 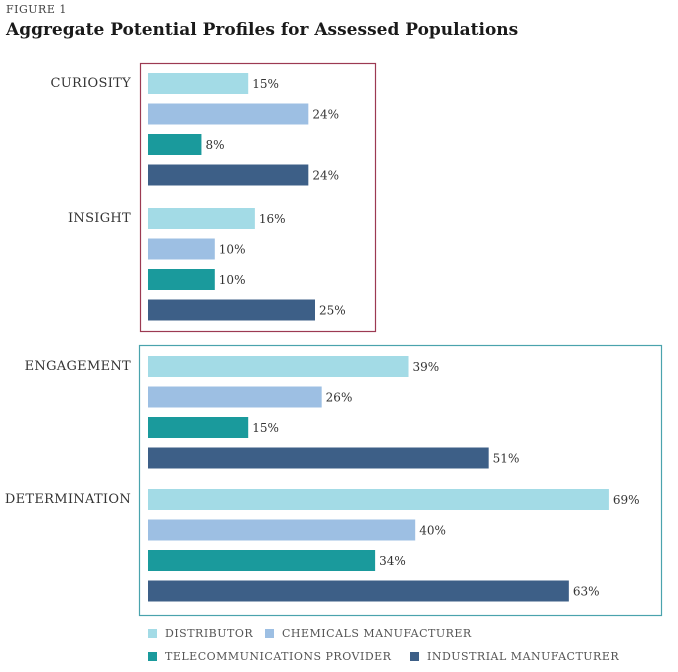 I want to click on bar-engagement-distributor, so click(x=278, y=366).